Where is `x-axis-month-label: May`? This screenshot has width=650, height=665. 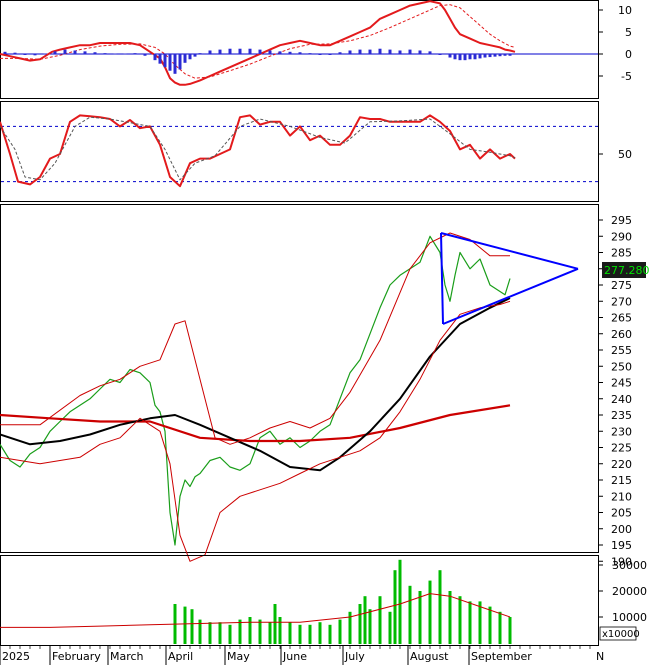
x-axis-month-label: May is located at coordinates (238, 656).